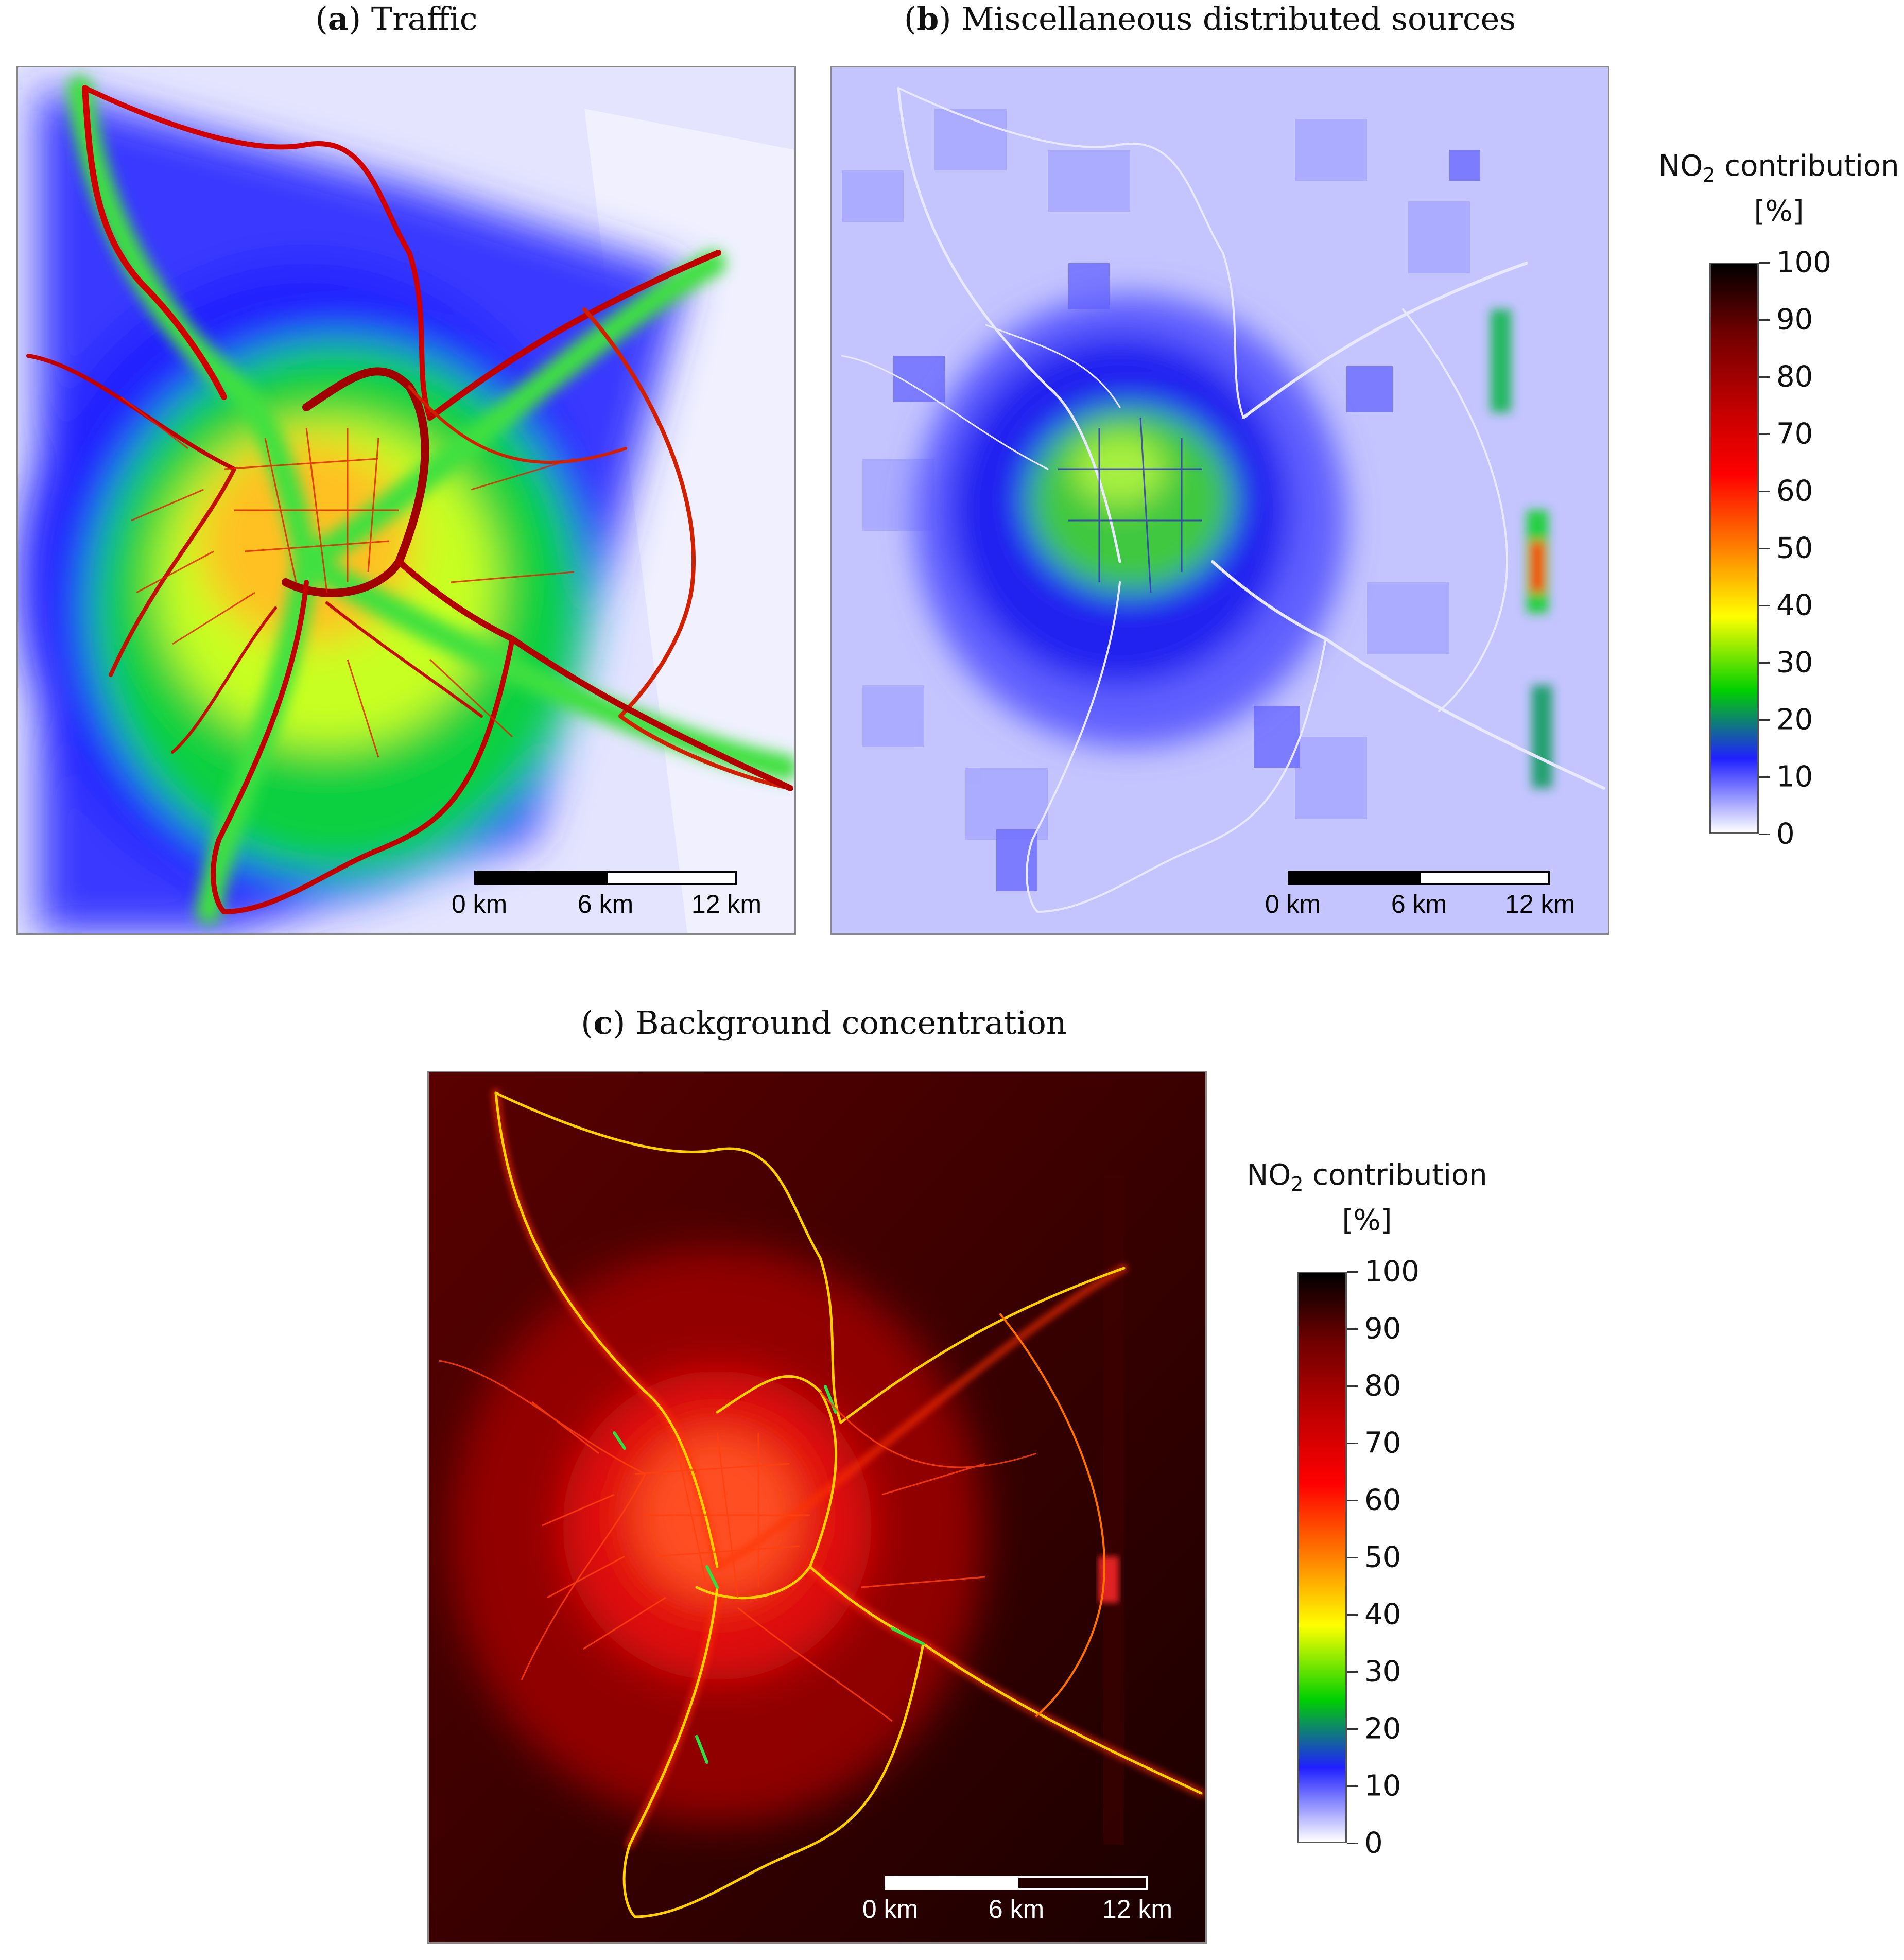  I want to click on scale-bar-b: 0 km 6 km 12 km, so click(1420, 896).